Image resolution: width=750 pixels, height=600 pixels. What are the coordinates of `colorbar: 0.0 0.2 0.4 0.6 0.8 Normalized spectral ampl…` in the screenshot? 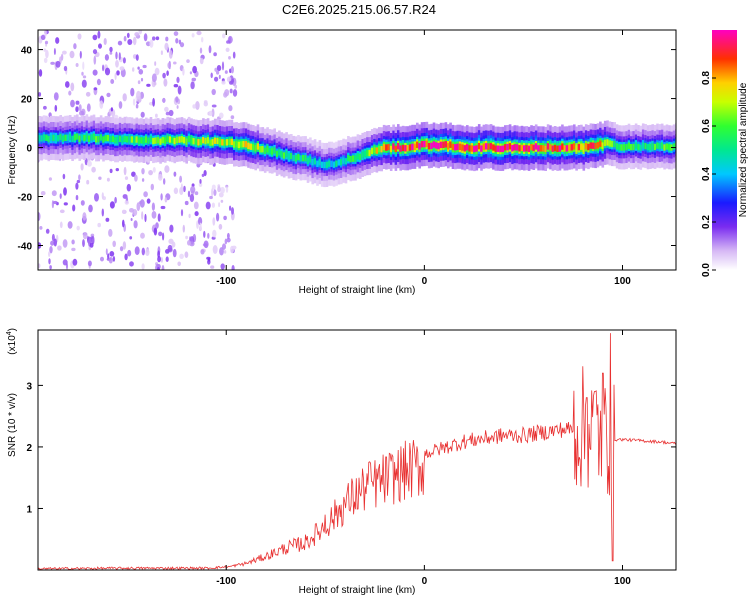 It's located at (725, 153).